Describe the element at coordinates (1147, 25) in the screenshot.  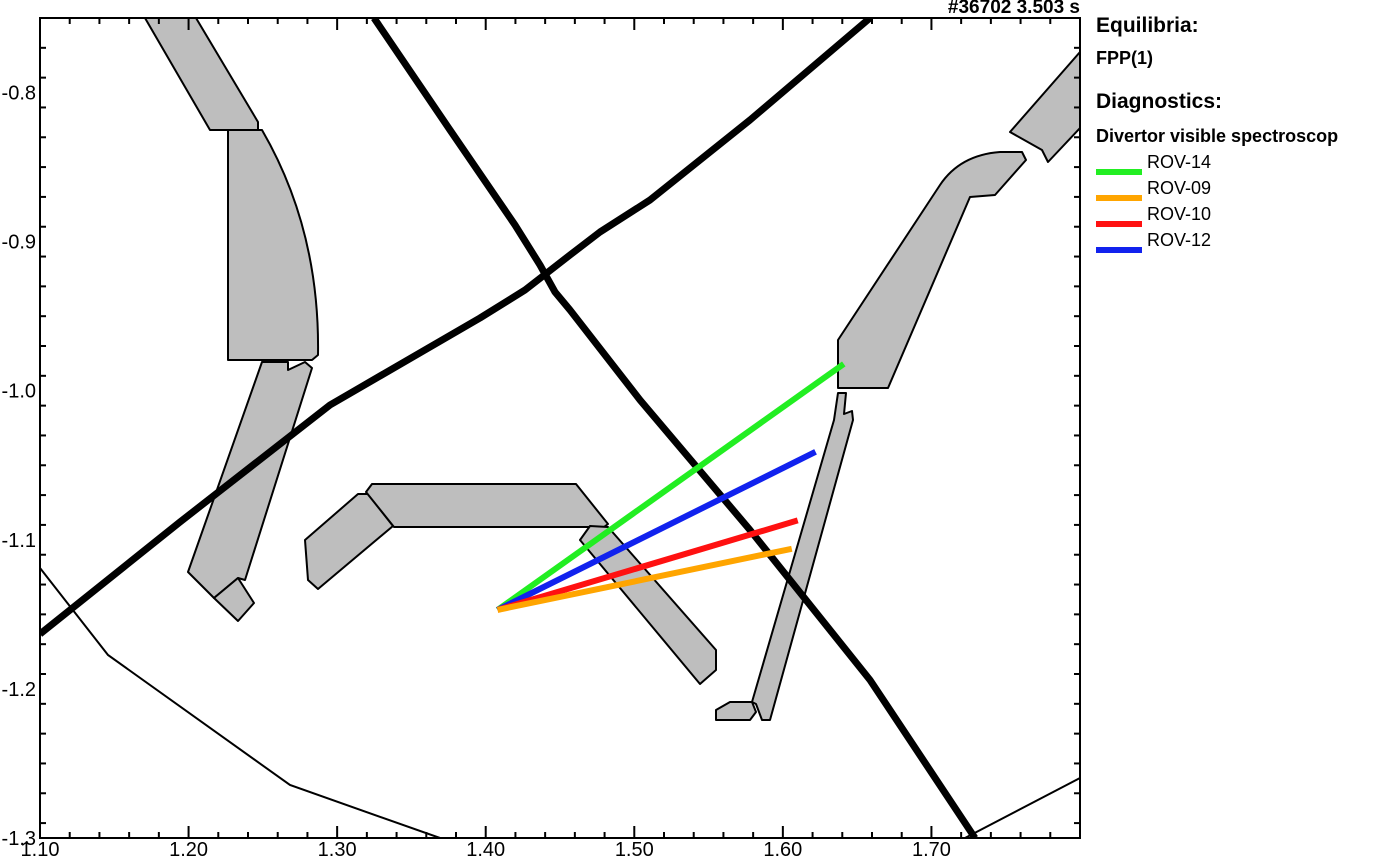
I see `equilibria-heading: Equilibria:` at that location.